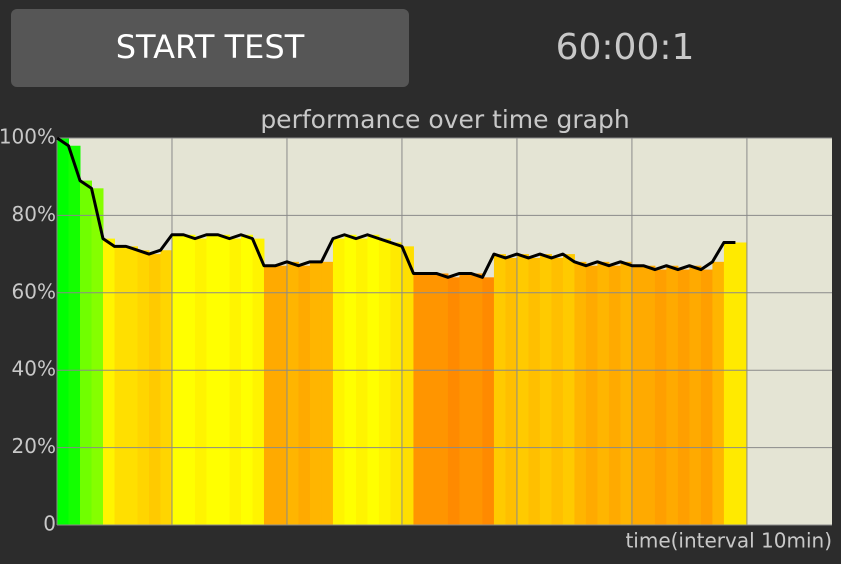 This screenshot has width=841, height=564. What do you see at coordinates (49, 524) in the screenshot?
I see `y-tick-label: 0` at bounding box center [49, 524].